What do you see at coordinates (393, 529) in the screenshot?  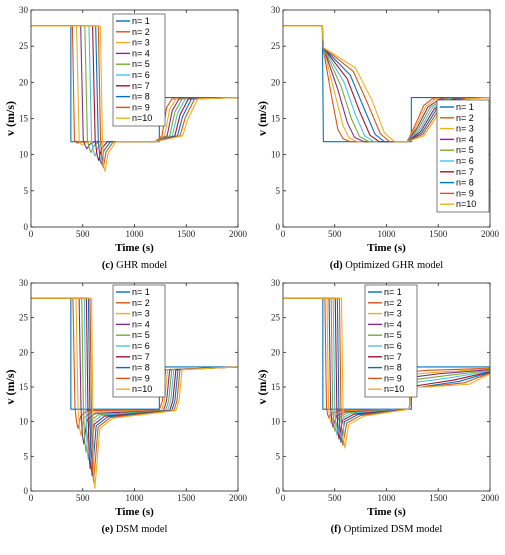 I see `panel-caption-text: Optimized DSM model` at bounding box center [393, 529].